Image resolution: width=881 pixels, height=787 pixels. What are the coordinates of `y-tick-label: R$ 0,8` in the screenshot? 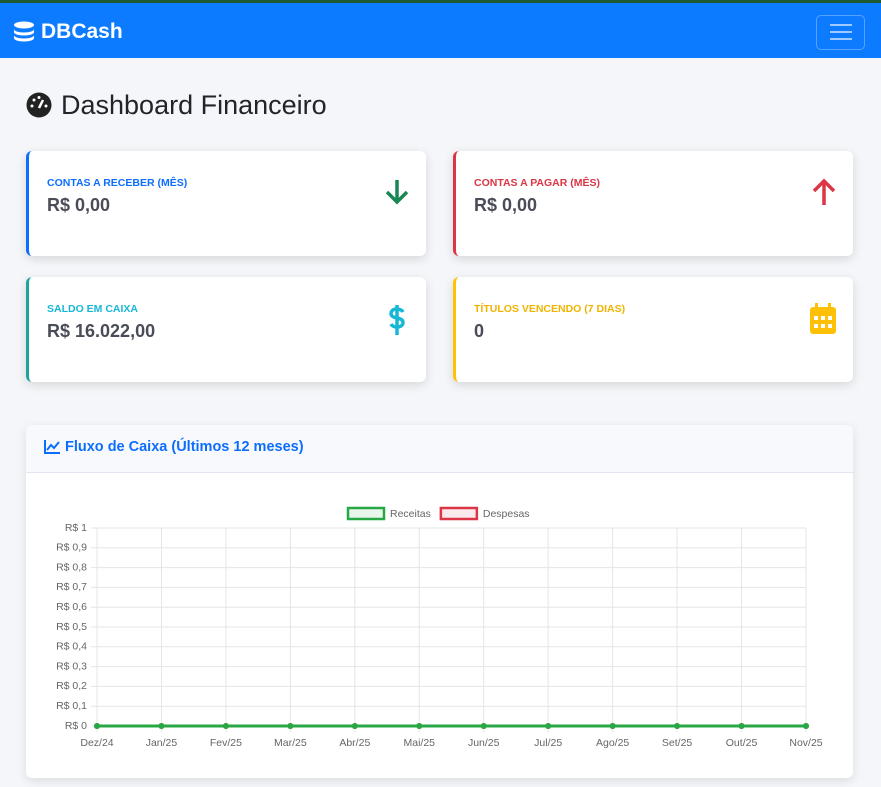 It's located at (71, 567).